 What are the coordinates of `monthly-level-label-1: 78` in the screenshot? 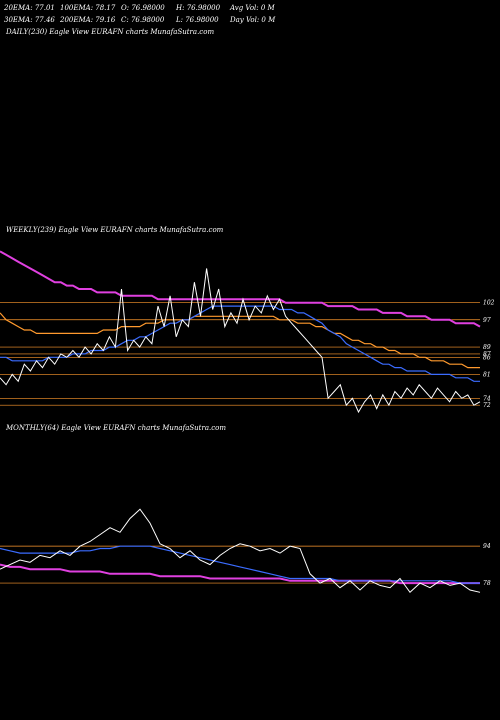 It's located at (487, 583).